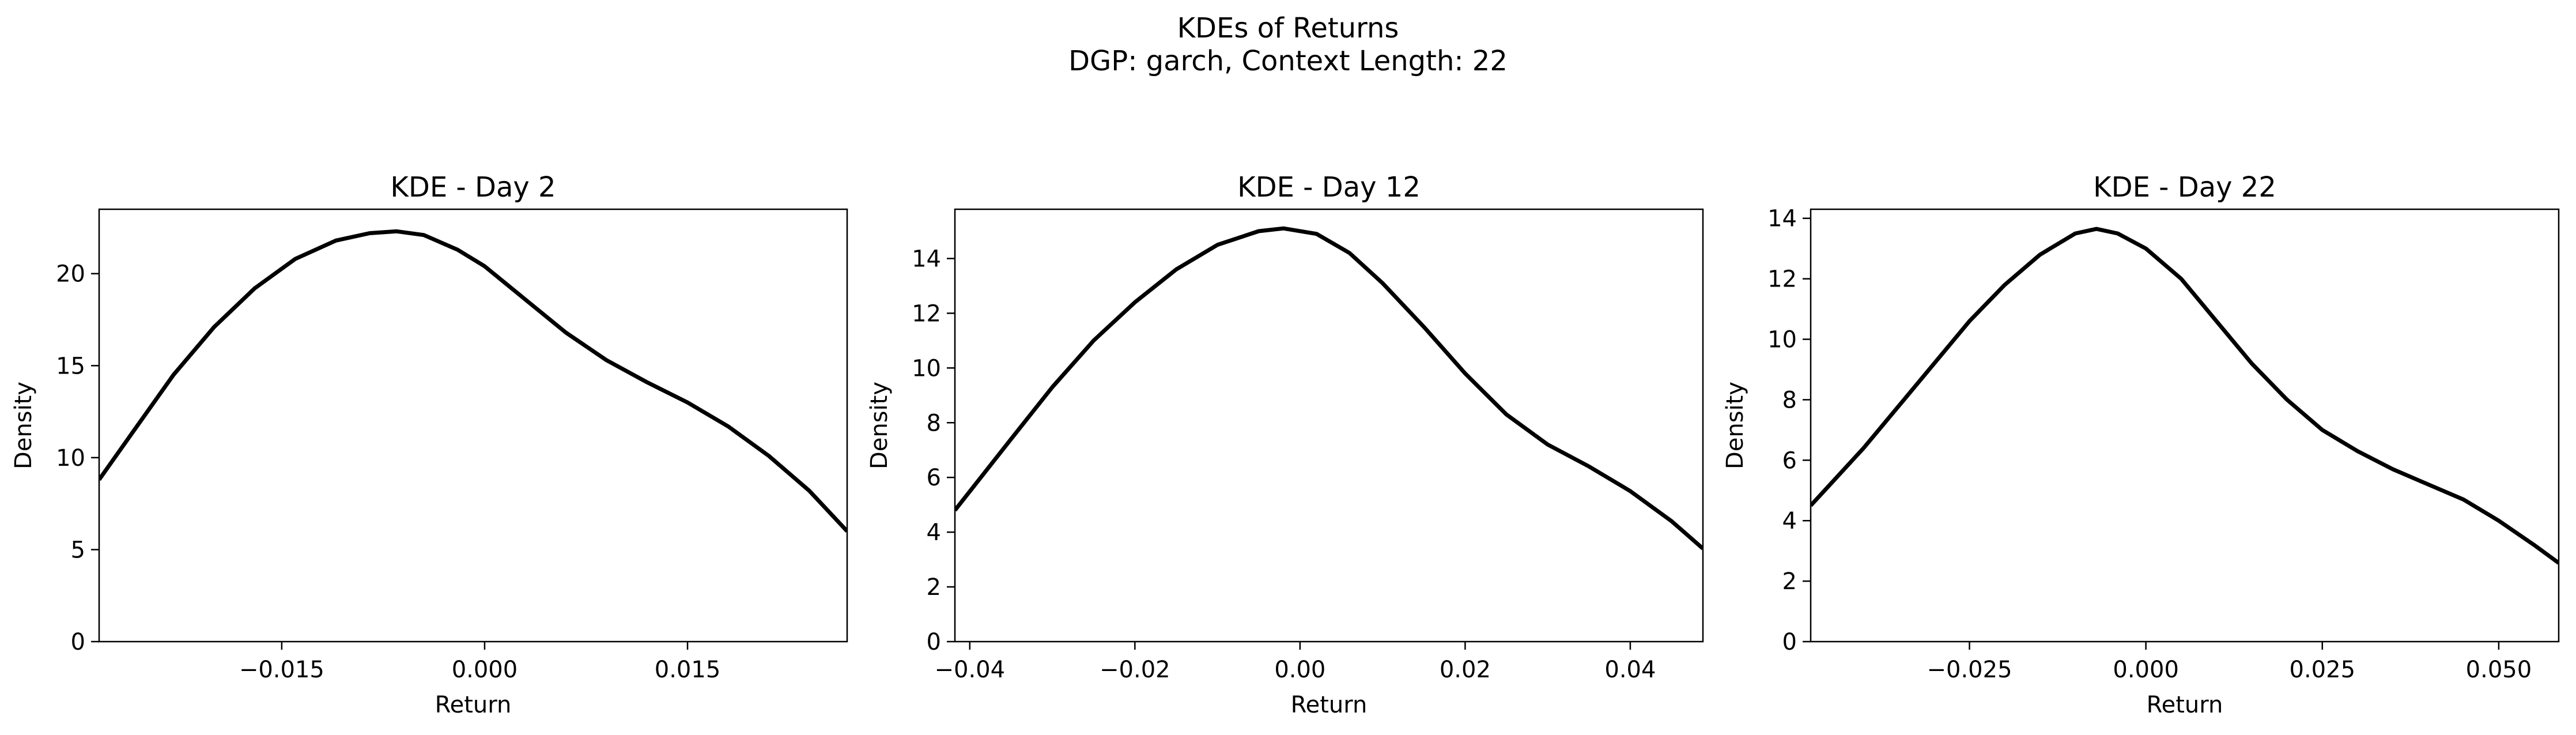  Describe the element at coordinates (1299, 670) in the screenshot. I see `x-tick-label: 0.00` at that location.